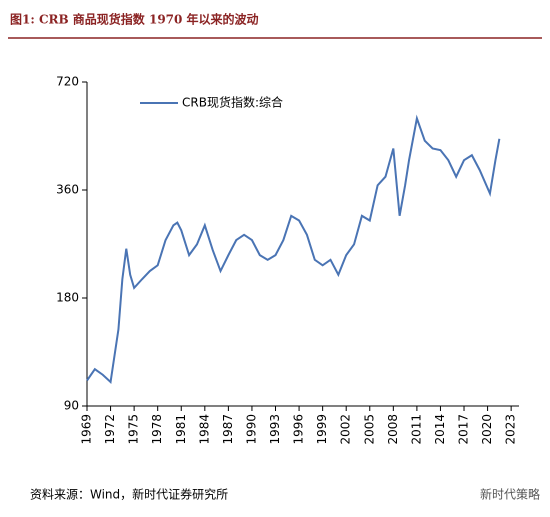 This screenshot has width=550, height=517. What do you see at coordinates (299, 429) in the screenshot?
I see `x-tick-label: 1996` at bounding box center [299, 429].